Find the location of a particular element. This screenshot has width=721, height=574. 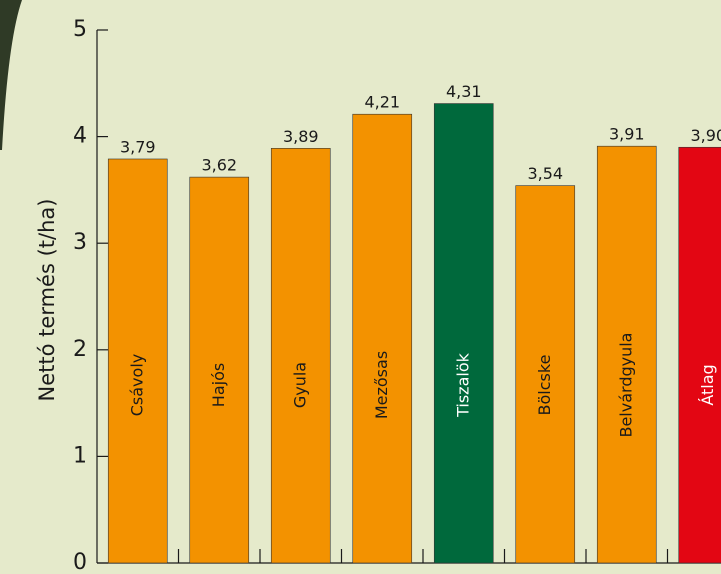

data-label: 4,21 is located at coordinates (382, 102).